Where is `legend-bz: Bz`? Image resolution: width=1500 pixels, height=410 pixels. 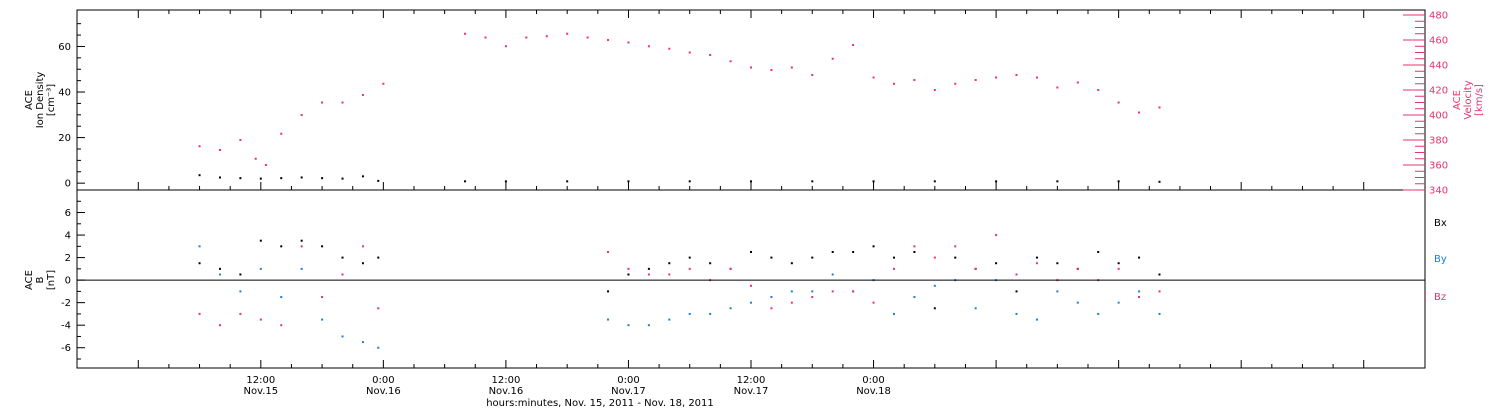
legend-bz: Bz is located at coordinates (1440, 297).